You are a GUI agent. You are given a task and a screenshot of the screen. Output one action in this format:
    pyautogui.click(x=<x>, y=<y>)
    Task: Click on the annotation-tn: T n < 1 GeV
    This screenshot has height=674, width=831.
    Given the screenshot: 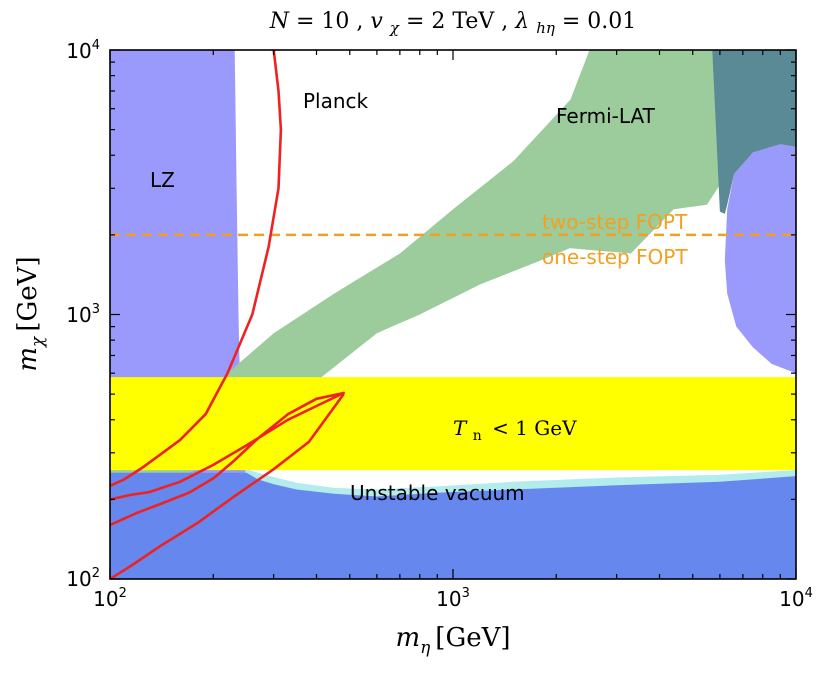 What is the action you would take?
    pyautogui.click(x=515, y=430)
    